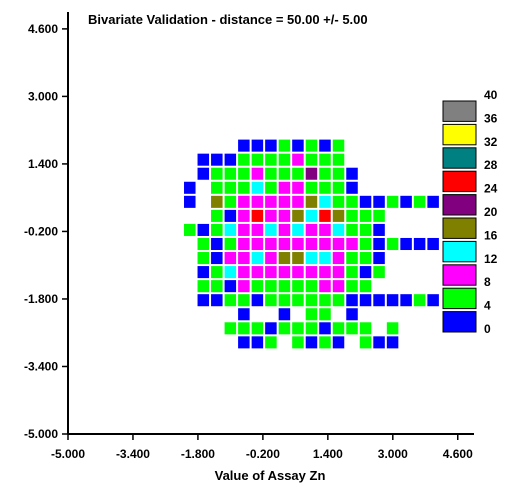 The height and width of the screenshot is (487, 518). I want to click on legend-label: 12, so click(491, 259).